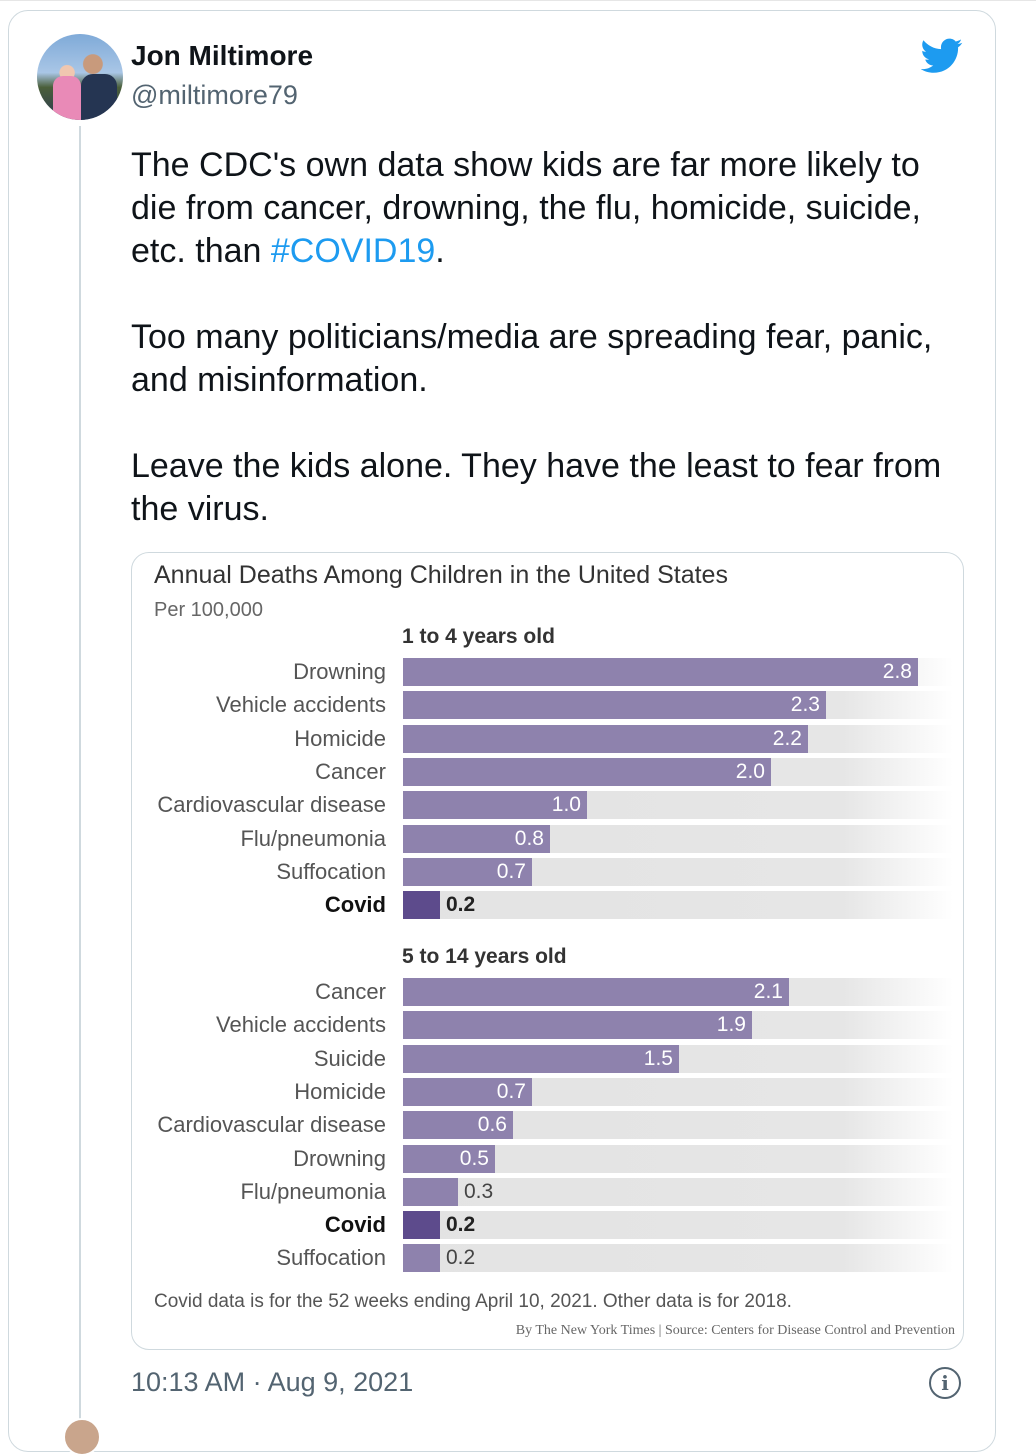  What do you see at coordinates (484, 956) in the screenshot?
I see `section-title-2: 5 to 14 years old` at bounding box center [484, 956].